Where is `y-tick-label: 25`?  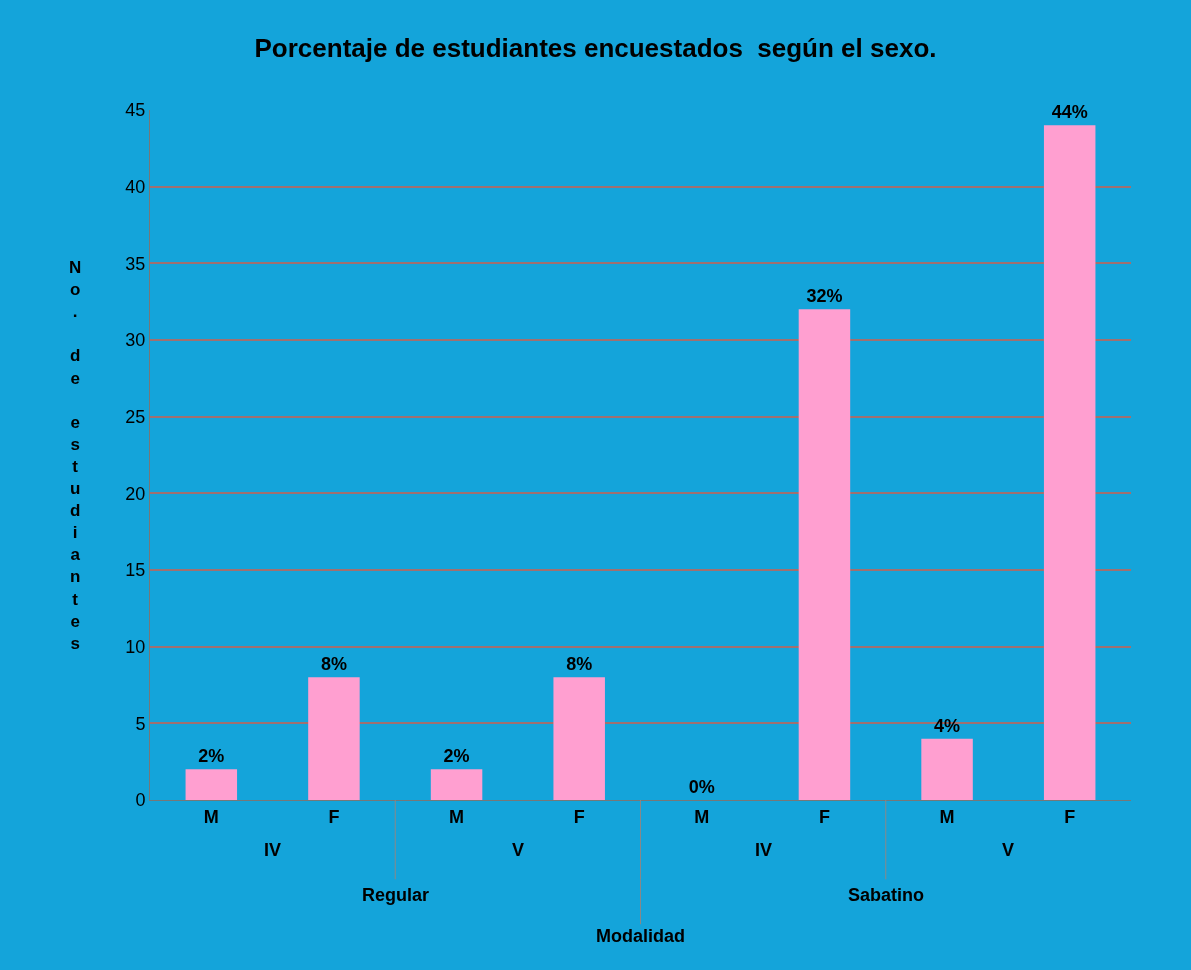 y-tick-label: 25 is located at coordinates (135, 416).